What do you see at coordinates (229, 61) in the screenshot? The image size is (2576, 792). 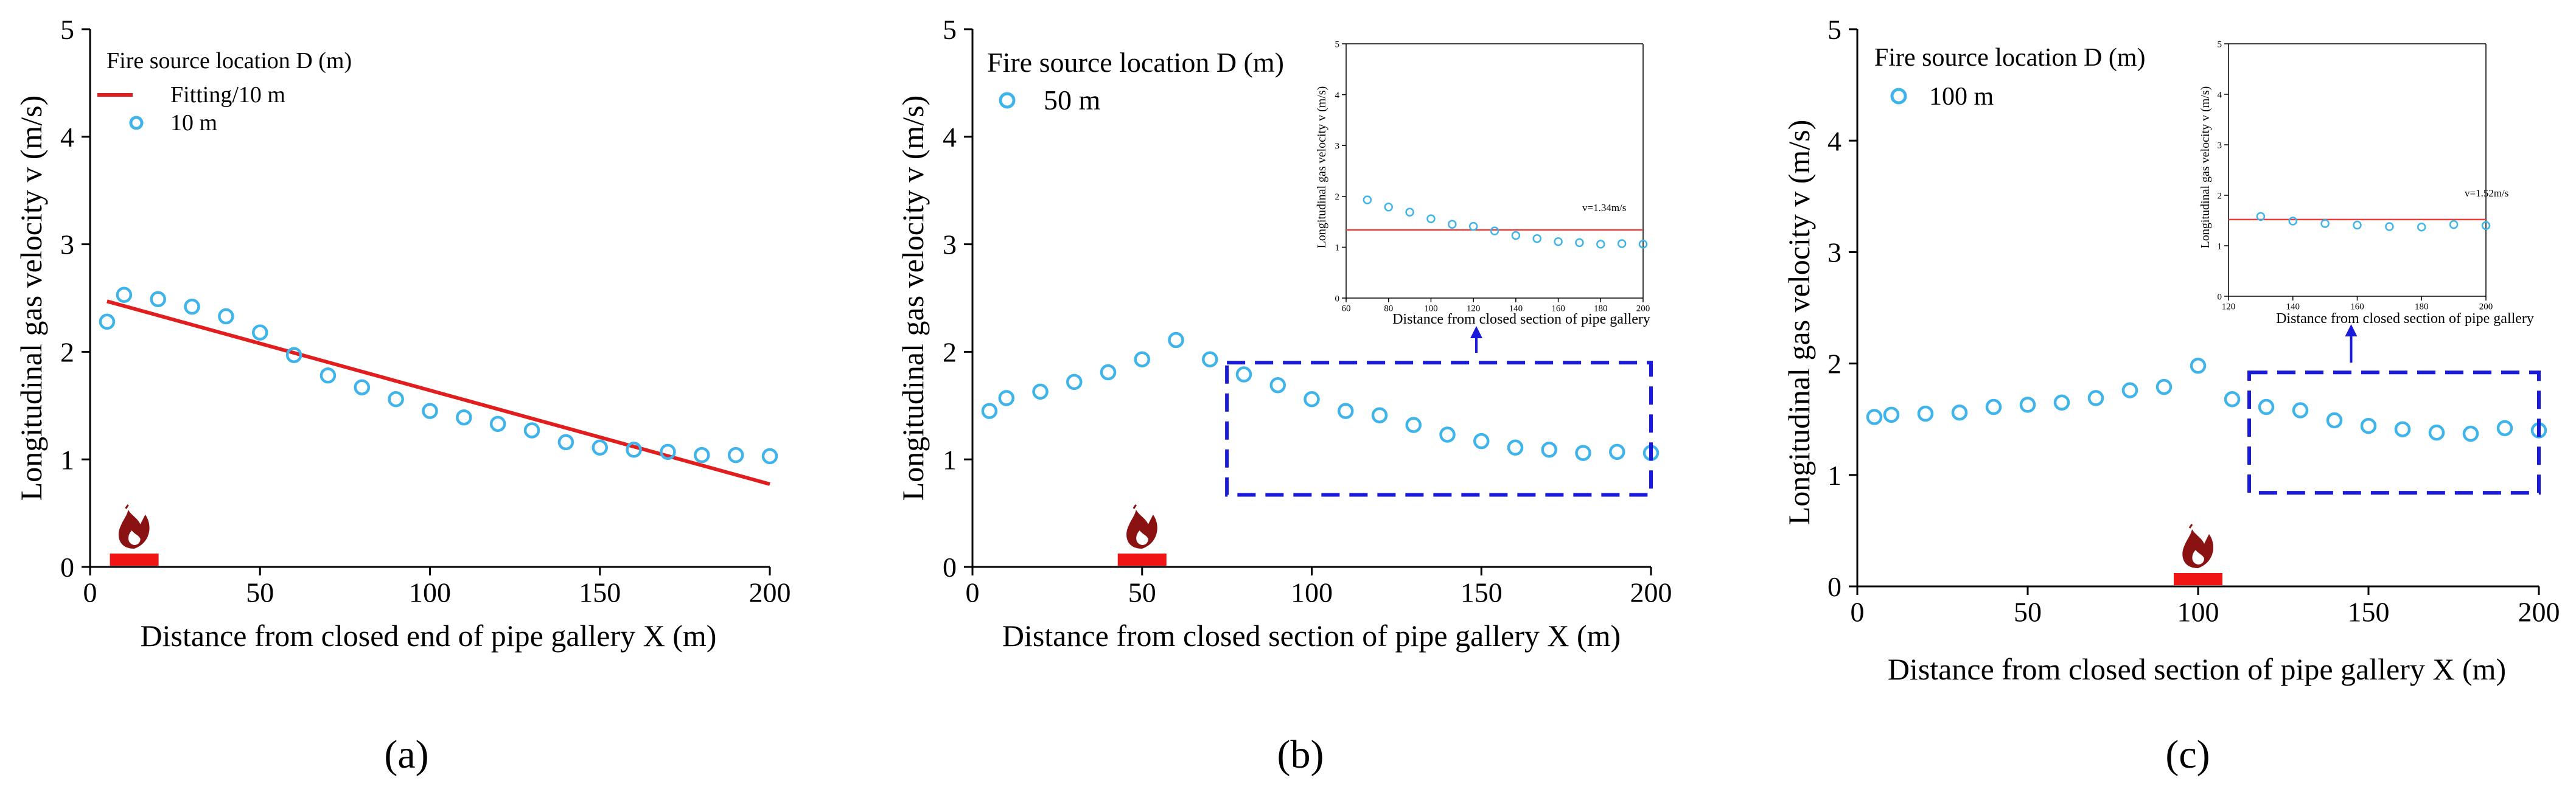 I see `panel-a-legend-title: Fire source location D (m)` at bounding box center [229, 61].